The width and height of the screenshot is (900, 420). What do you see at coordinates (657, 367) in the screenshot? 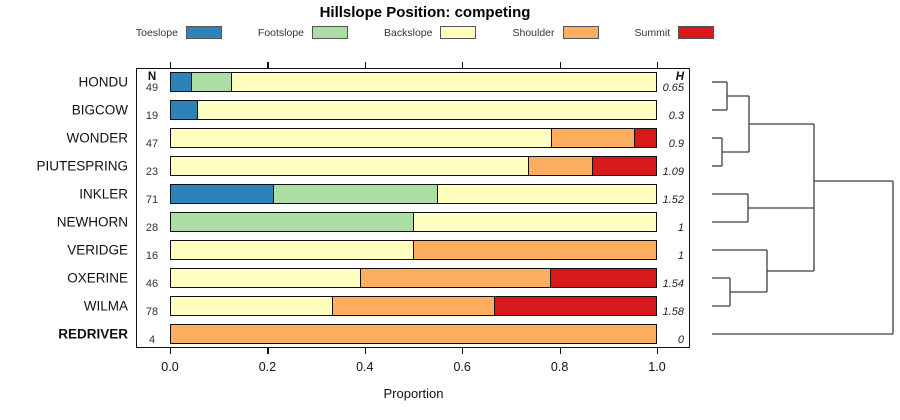
I see `x-tick-label: 1.0` at bounding box center [657, 367].